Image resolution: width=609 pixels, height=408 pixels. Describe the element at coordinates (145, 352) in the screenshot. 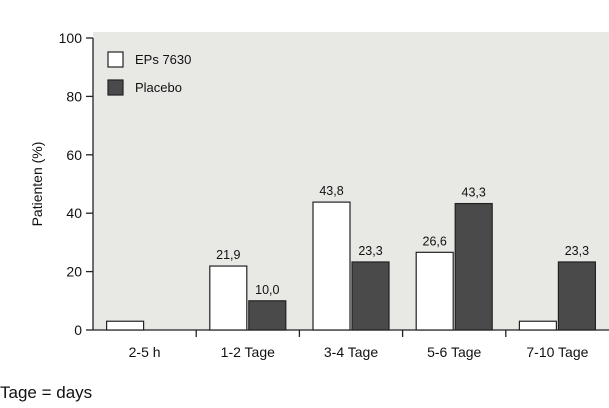

I see `x-tick-label: 2-5 h` at that location.